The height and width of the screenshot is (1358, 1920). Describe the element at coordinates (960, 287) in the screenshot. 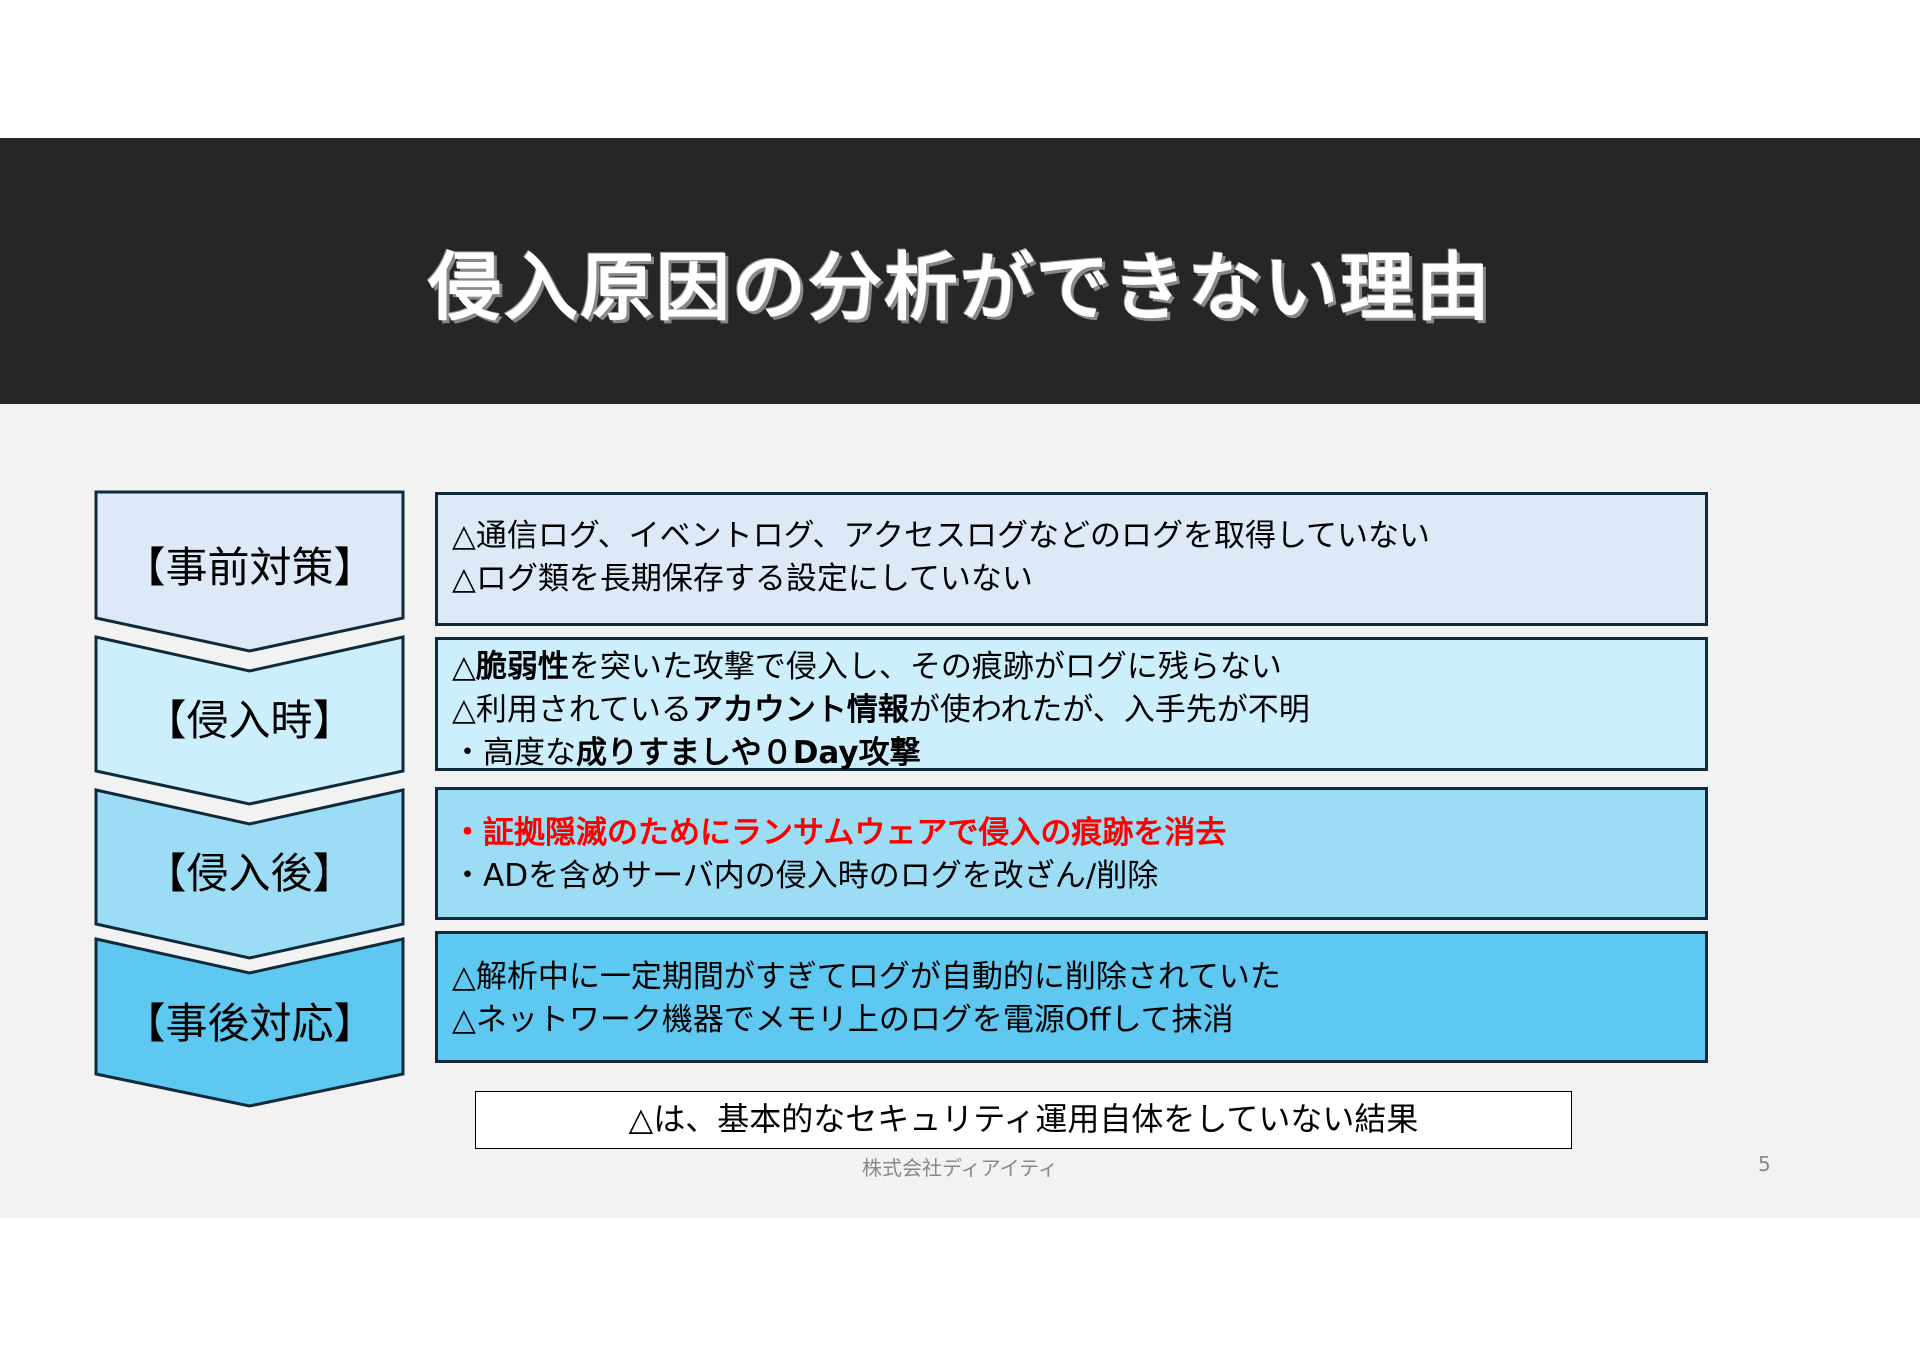

I see `slide-title: 侵入原因の分析ができない理由` at that location.